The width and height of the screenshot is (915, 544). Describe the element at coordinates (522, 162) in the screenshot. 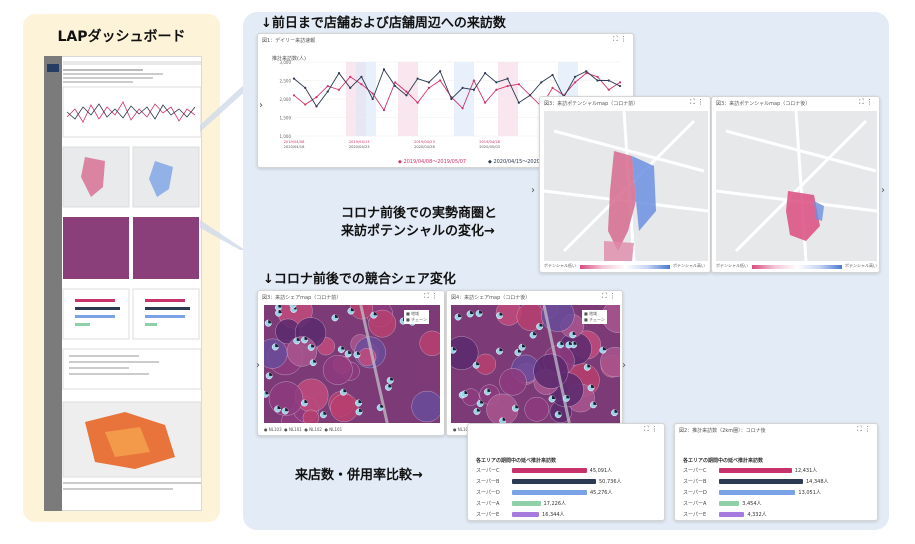

I see `legend-2020: ◆ 2020/04/15〜2020/05/14` at that location.